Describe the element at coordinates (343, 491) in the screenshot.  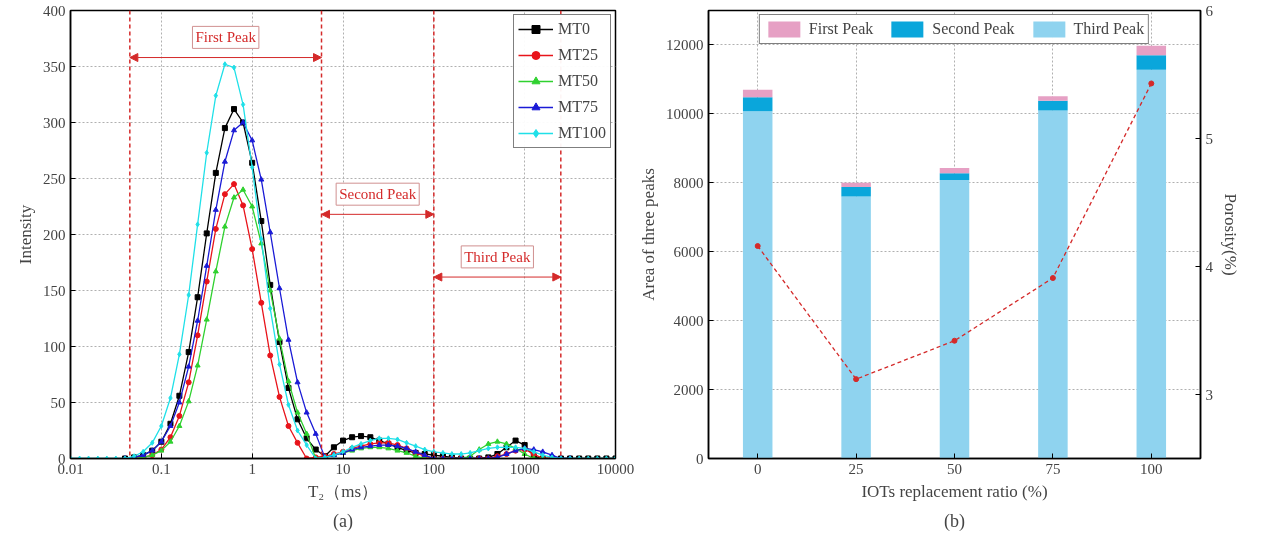
I see `x-axis-title: T₂（ms）` at that location.